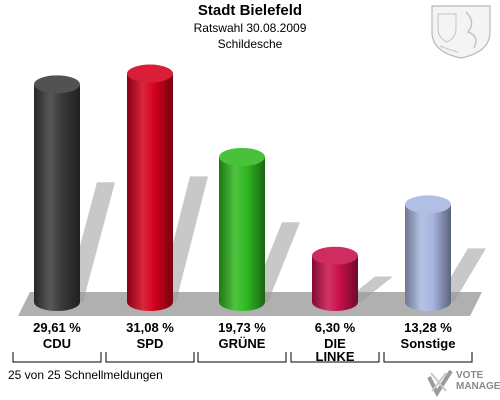 The image size is (500, 400). I want to click on category-label: DIE LINKE, so click(335, 350).